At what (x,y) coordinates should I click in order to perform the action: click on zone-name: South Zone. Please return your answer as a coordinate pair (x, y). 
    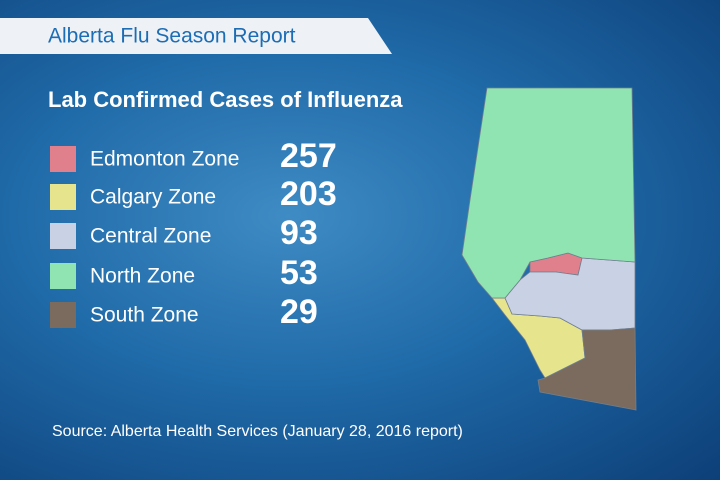
    Looking at the image, I should click on (144, 315).